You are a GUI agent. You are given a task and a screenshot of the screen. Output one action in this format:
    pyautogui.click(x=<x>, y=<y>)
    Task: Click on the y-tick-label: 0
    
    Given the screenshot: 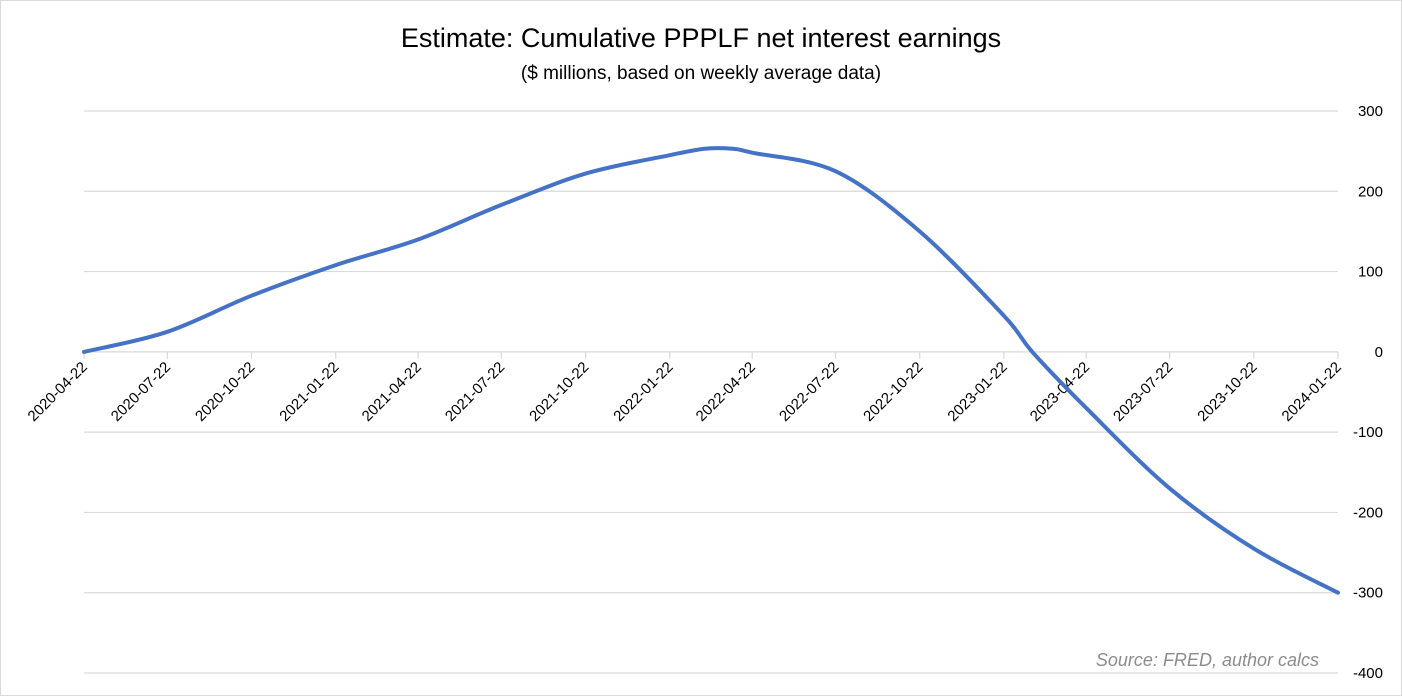 What is the action you would take?
    pyautogui.click(x=1379, y=352)
    